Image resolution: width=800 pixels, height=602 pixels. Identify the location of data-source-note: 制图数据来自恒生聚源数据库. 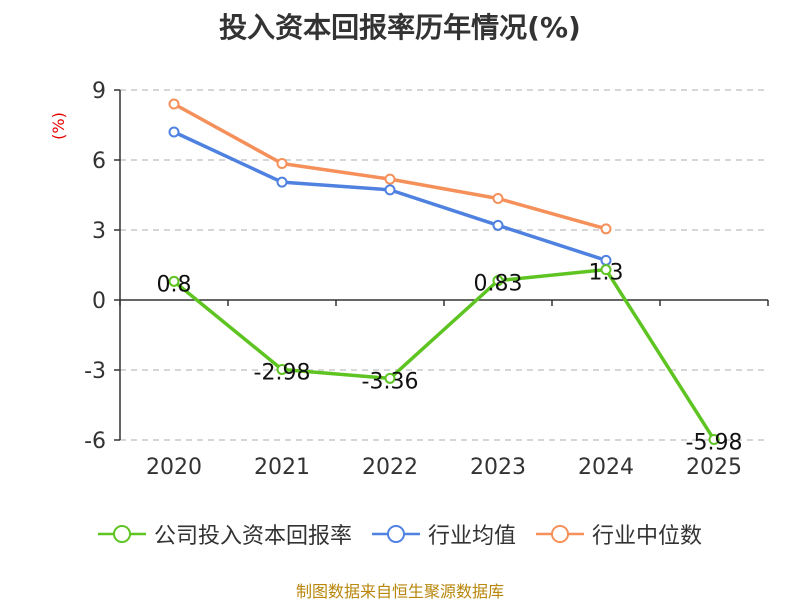
(399, 591).